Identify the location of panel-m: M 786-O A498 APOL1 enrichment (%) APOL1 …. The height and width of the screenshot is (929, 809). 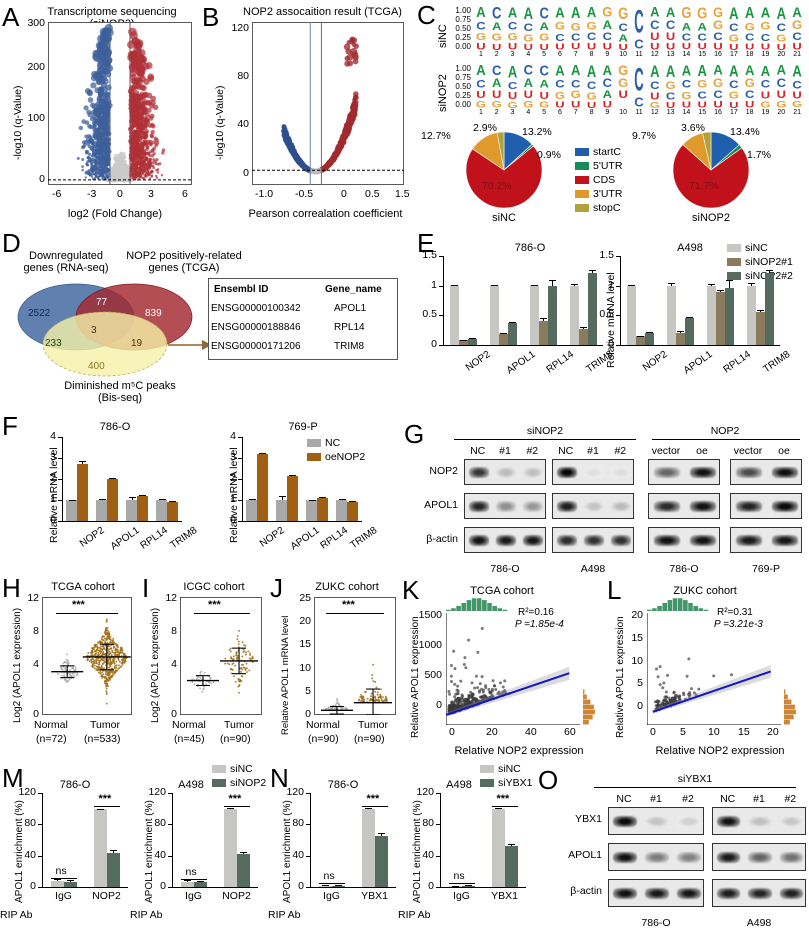
(134, 846).